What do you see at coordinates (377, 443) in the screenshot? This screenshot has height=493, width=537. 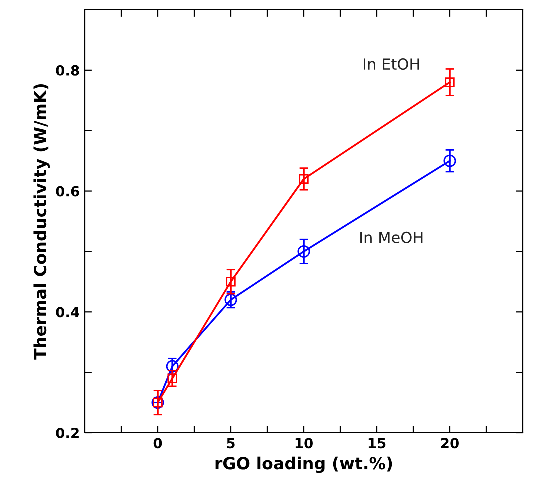 I see `x-tick-label: 15` at bounding box center [377, 443].